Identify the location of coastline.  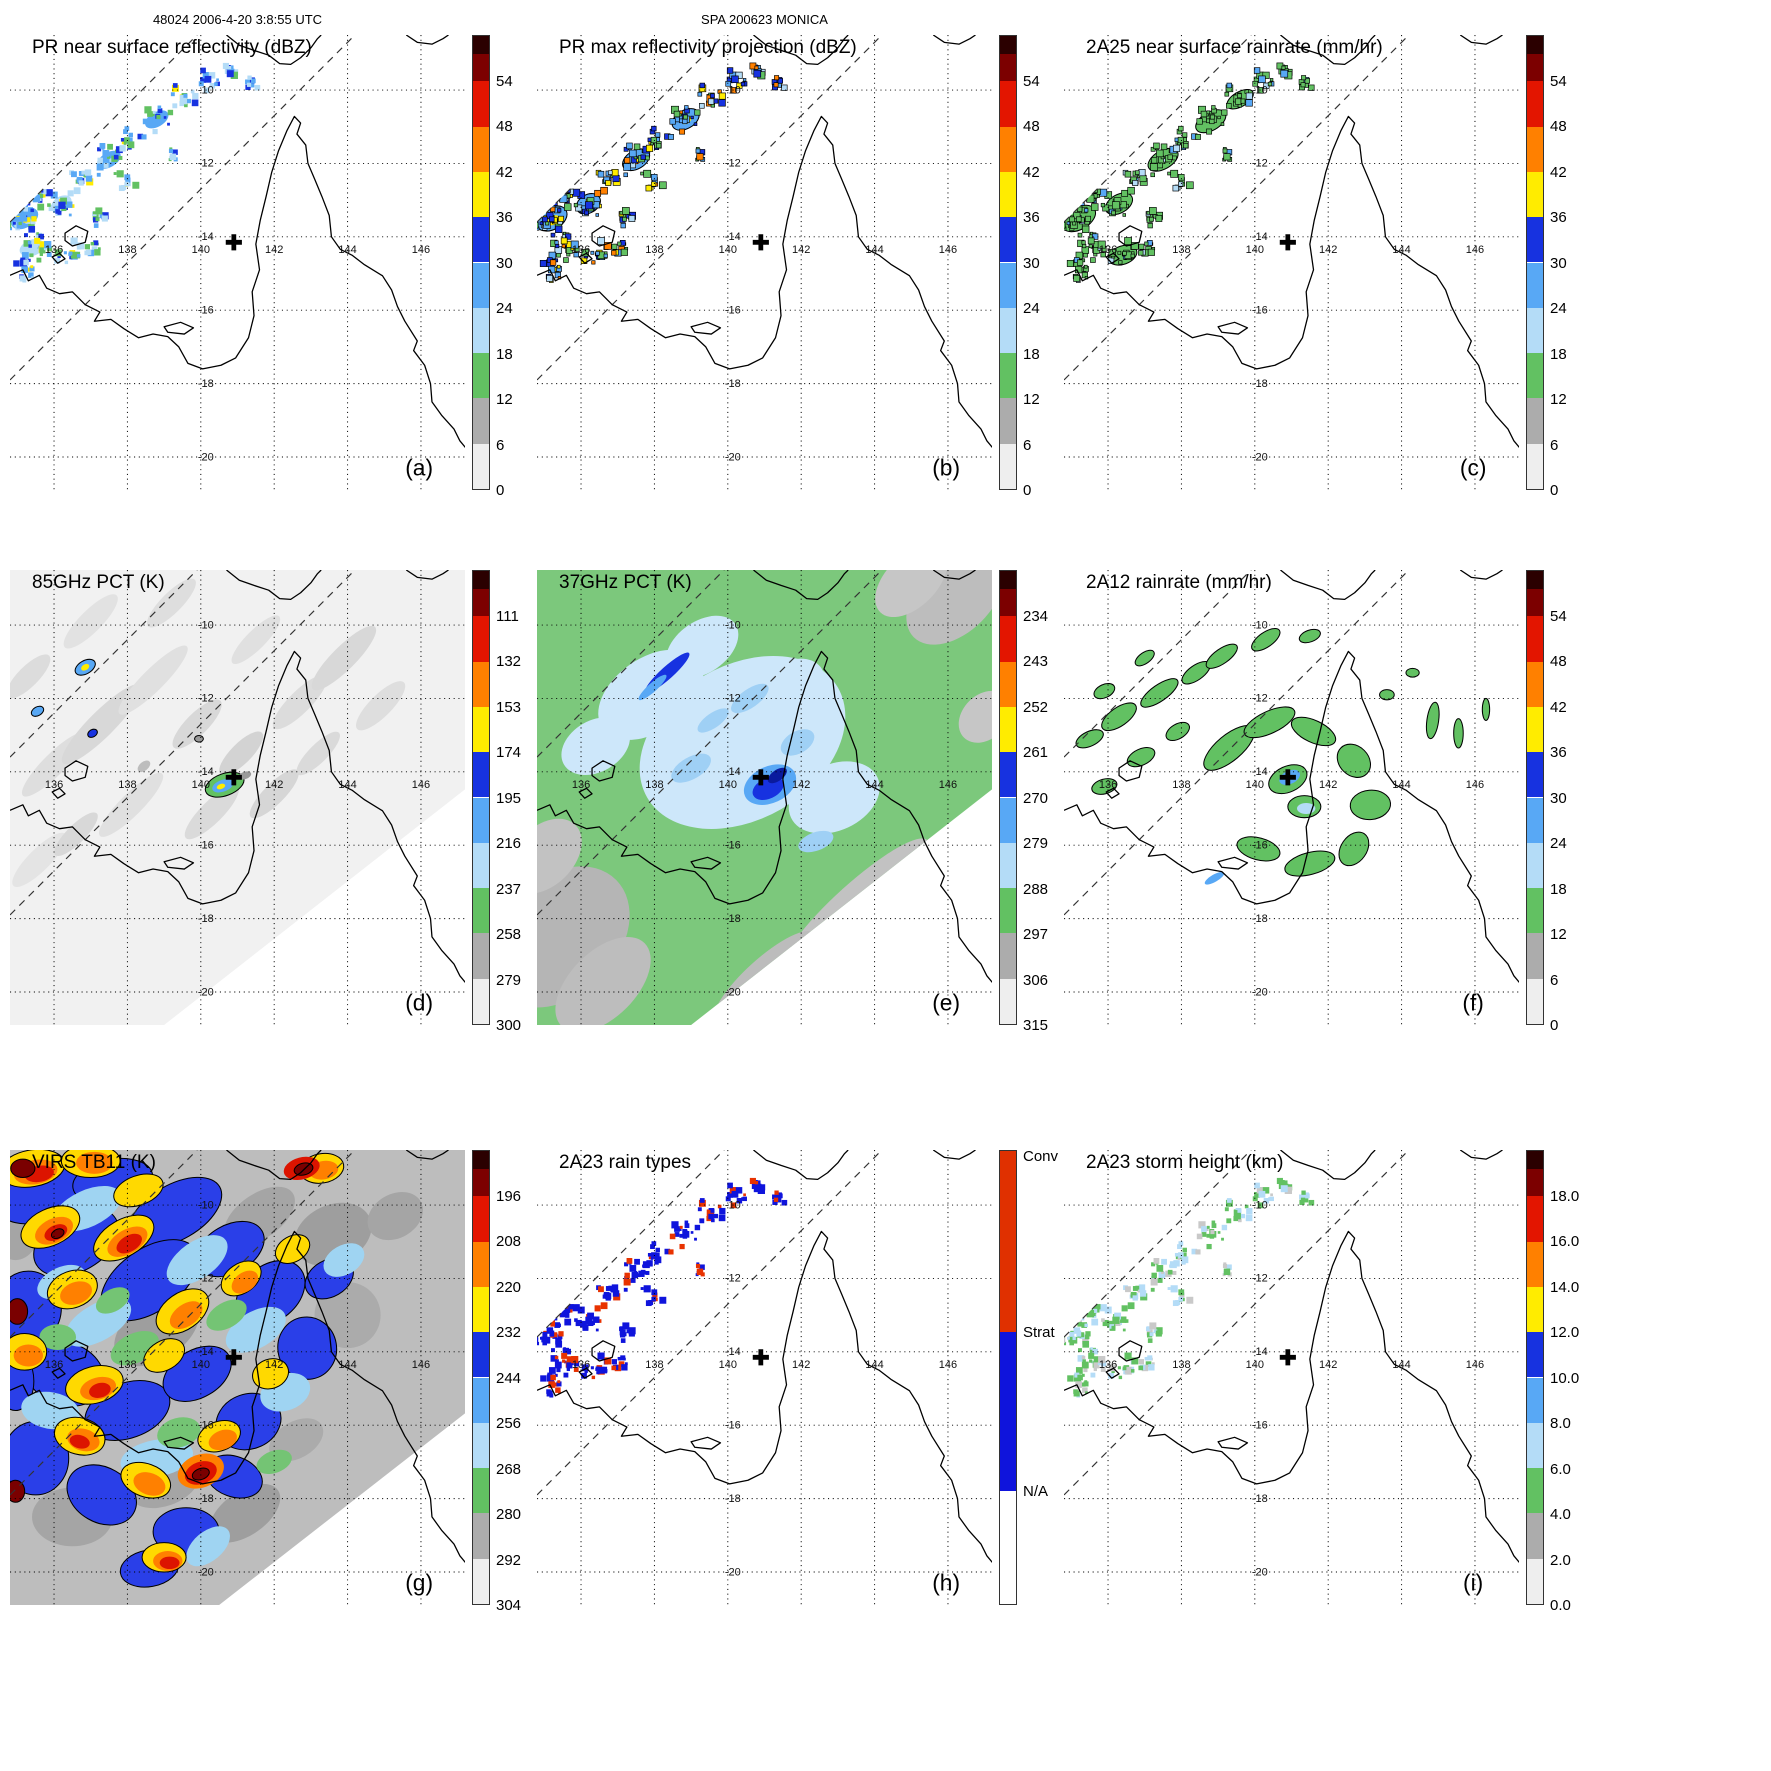
(237, 282).